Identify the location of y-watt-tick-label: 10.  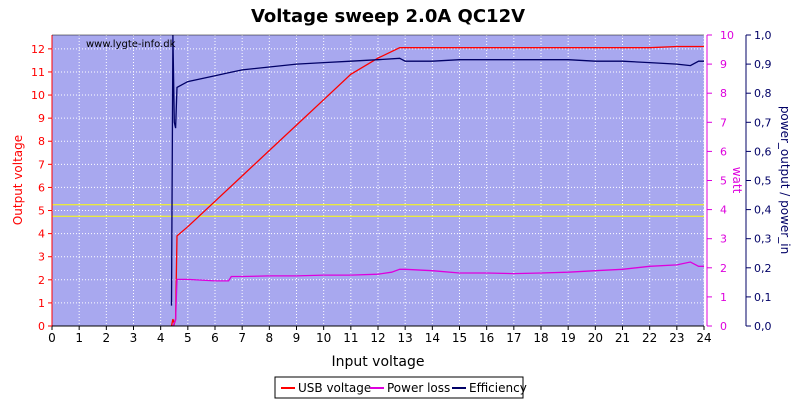
(727, 35).